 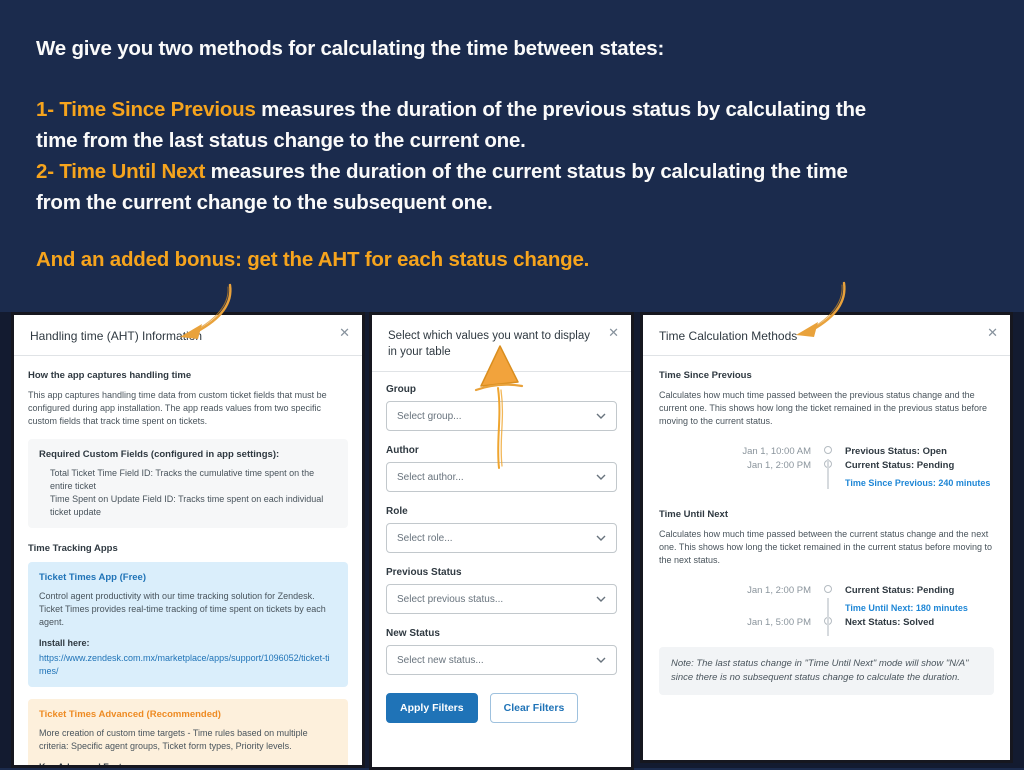 I want to click on key-features-heading: Key Advanced Features:, so click(x=91, y=765).